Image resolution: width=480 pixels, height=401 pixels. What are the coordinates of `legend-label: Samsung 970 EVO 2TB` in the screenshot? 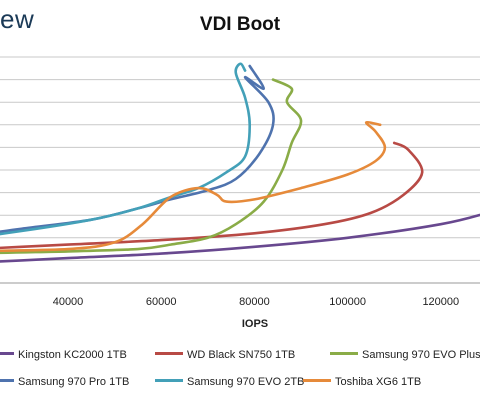 It's located at (246, 382).